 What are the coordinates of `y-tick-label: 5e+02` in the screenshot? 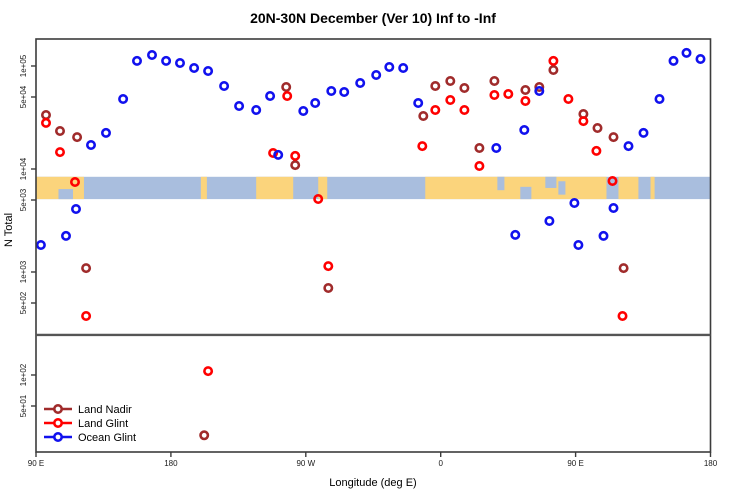 It's located at (23, 302).